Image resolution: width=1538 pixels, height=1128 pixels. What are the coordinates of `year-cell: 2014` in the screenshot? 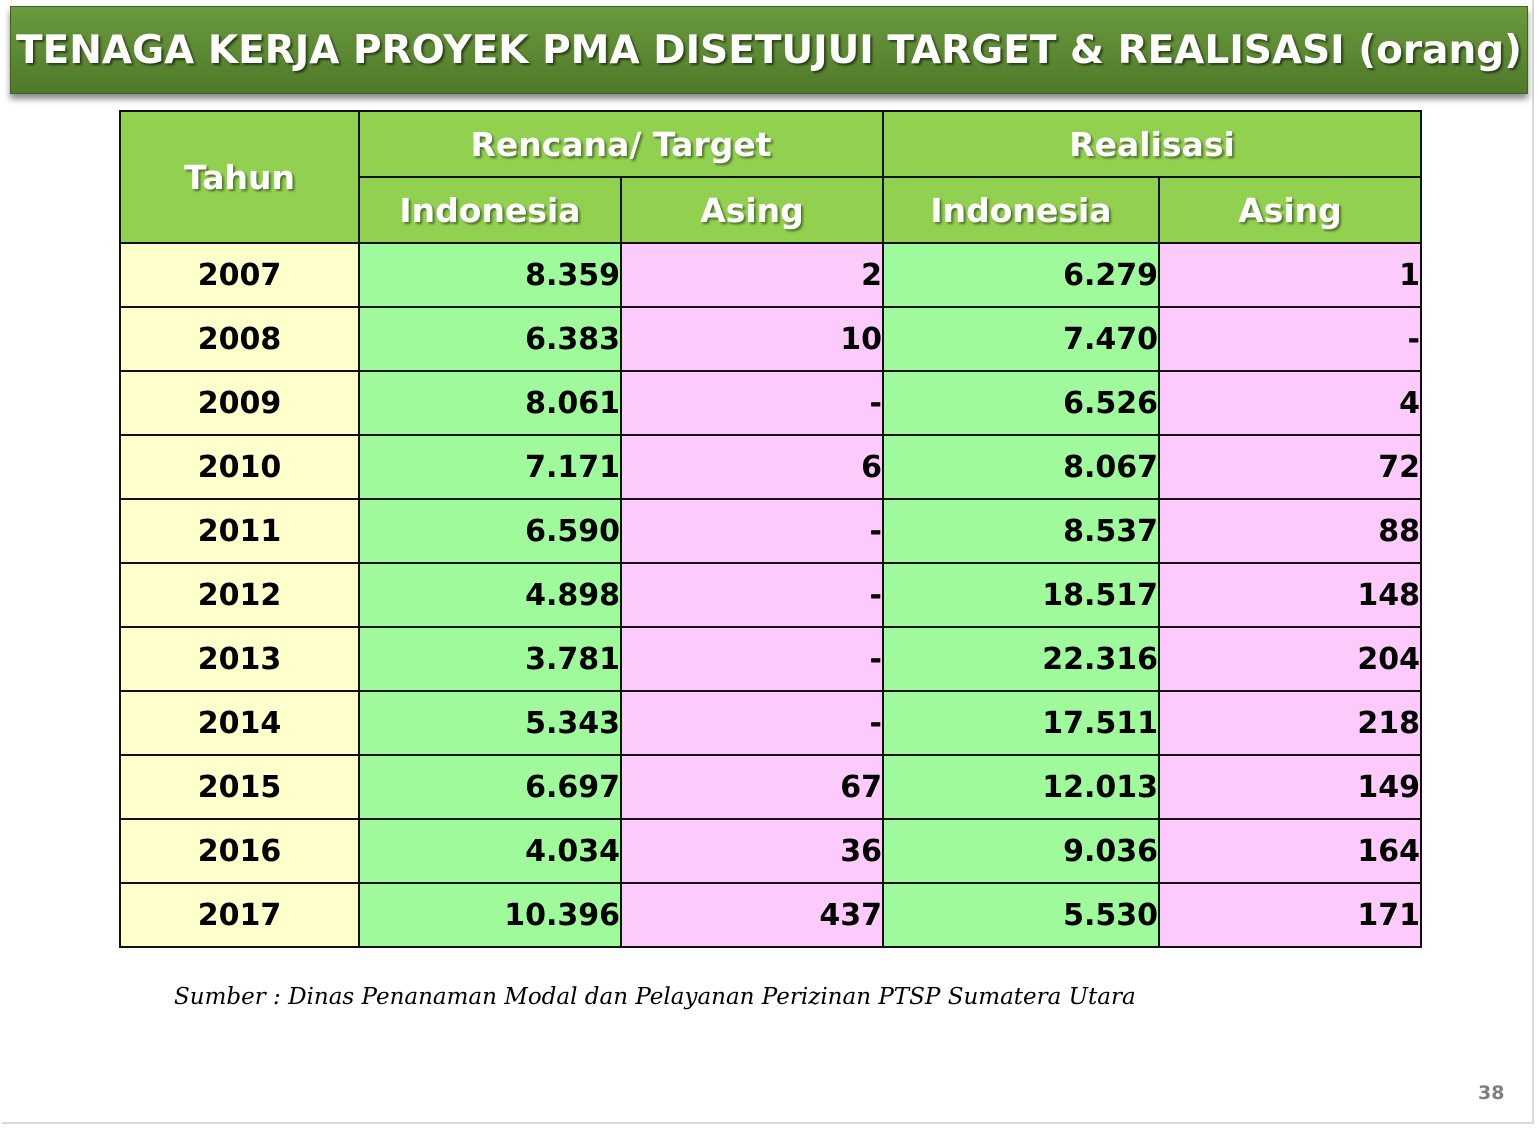 It's located at (239, 723).